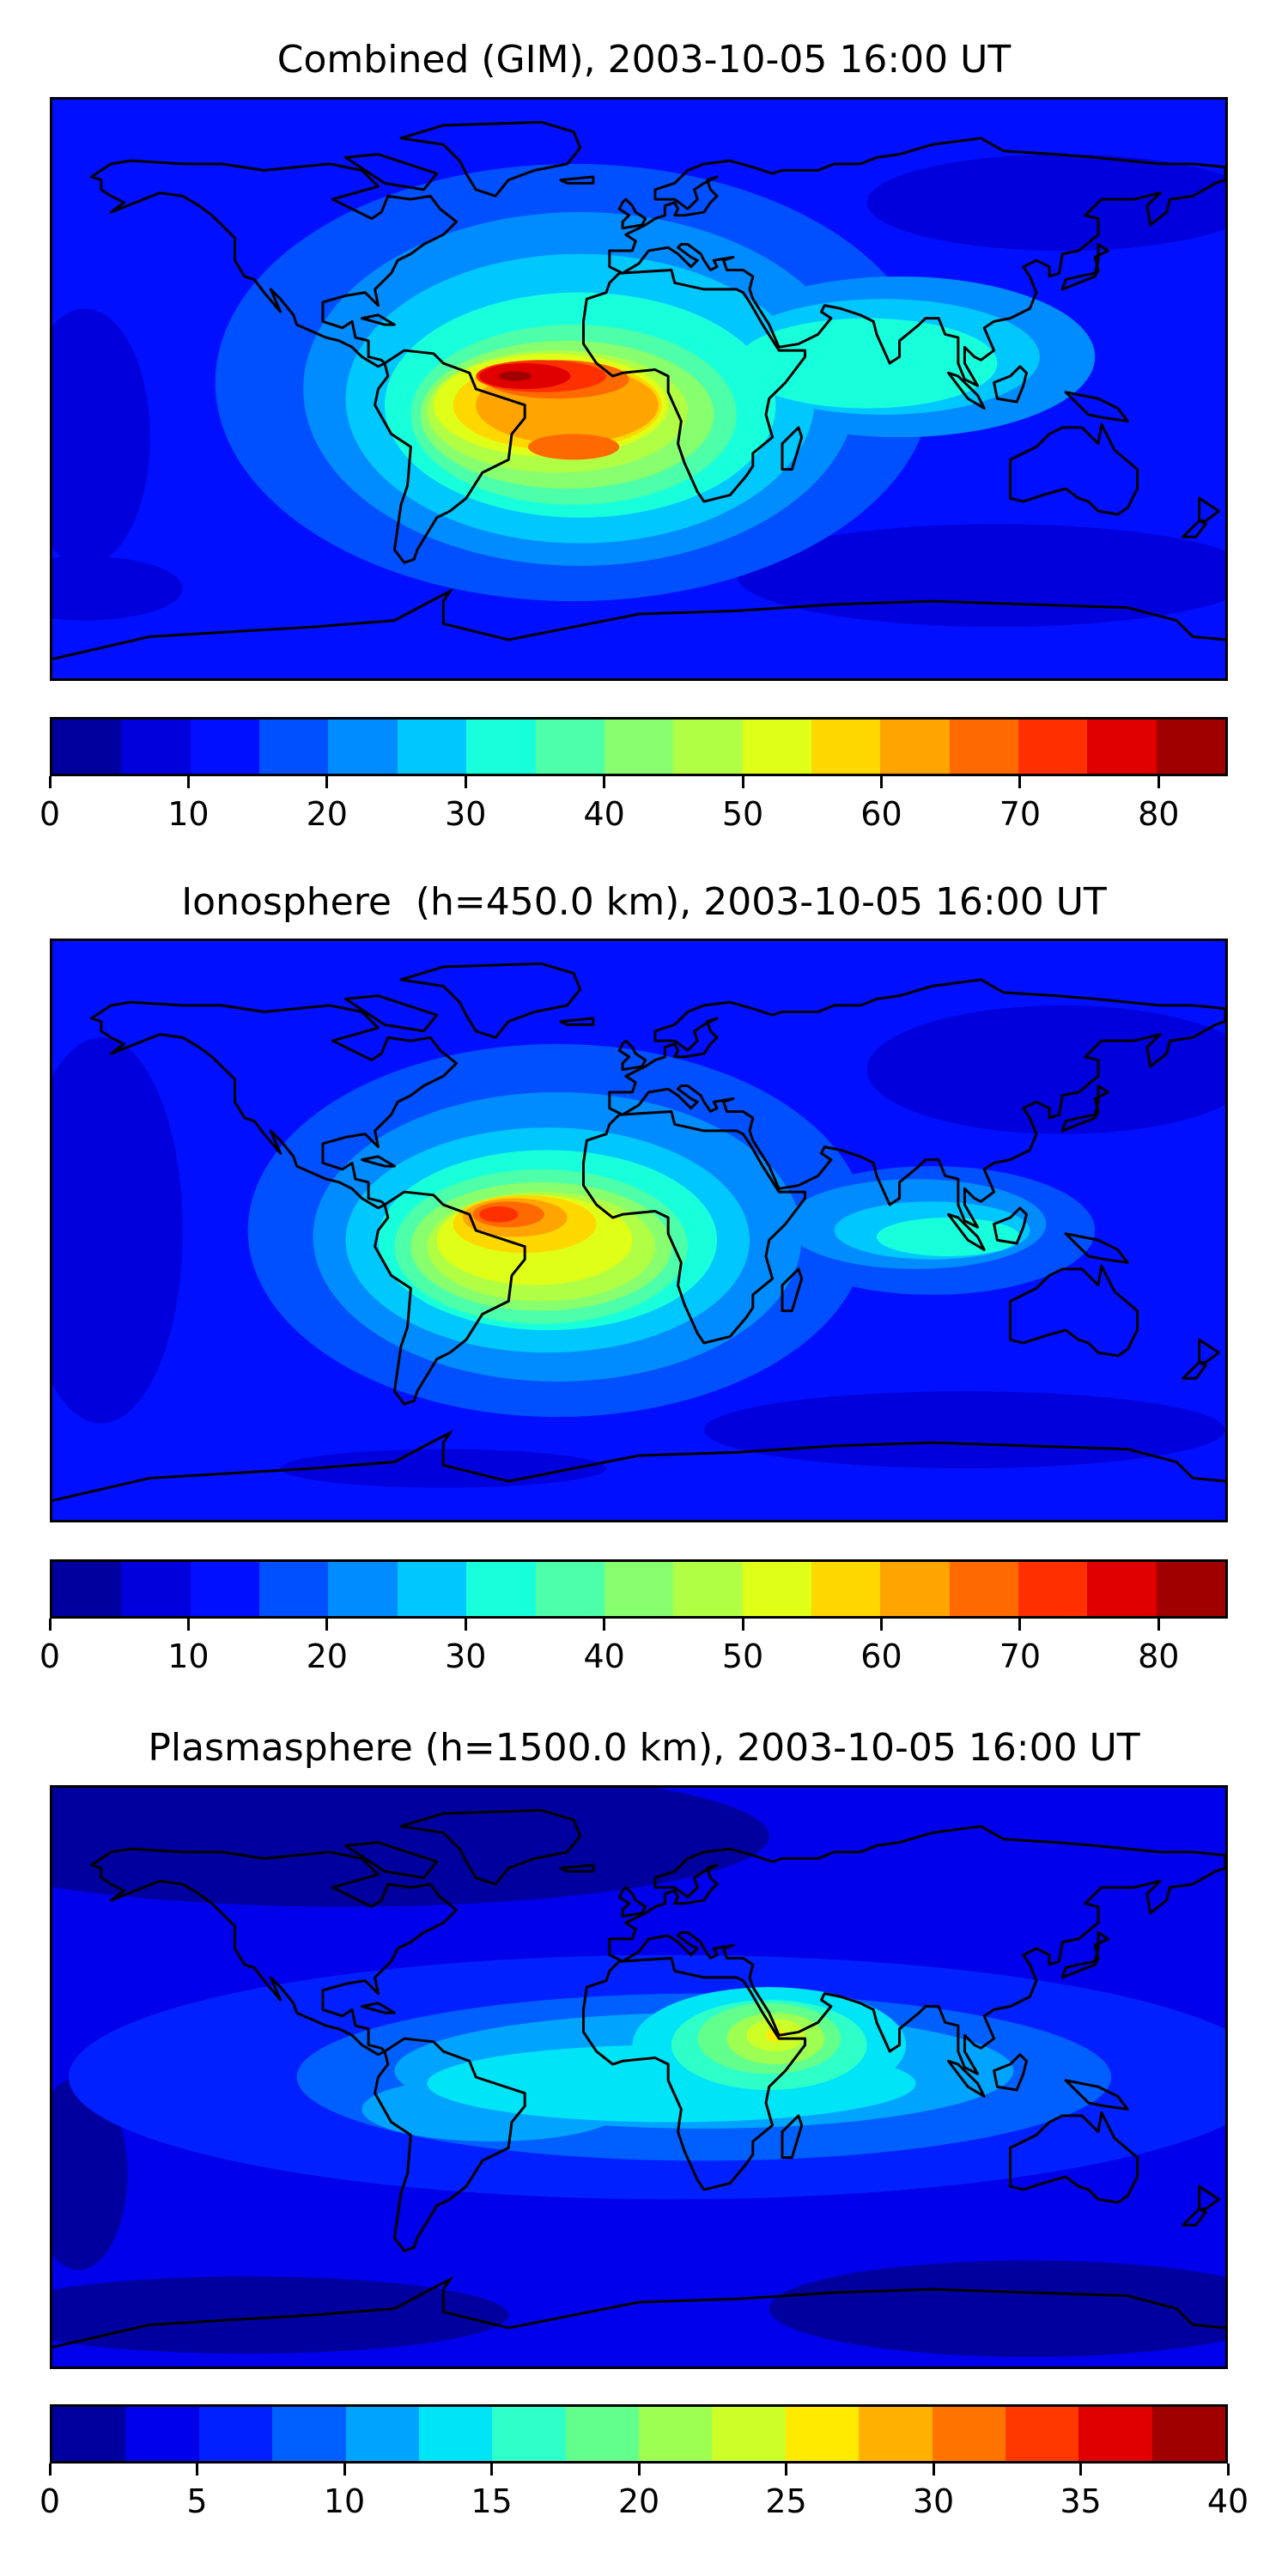 The width and height of the screenshot is (1288, 2576). I want to click on colorbar-tick-label: 40, so click(1228, 2501).